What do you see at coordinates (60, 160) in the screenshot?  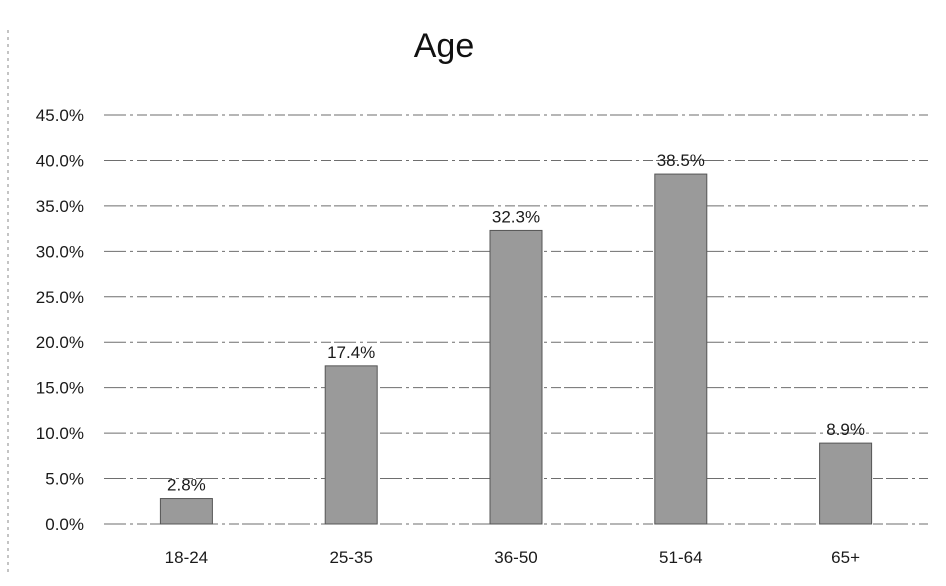 I see `y-tick-label: 40.0%` at bounding box center [60, 160].